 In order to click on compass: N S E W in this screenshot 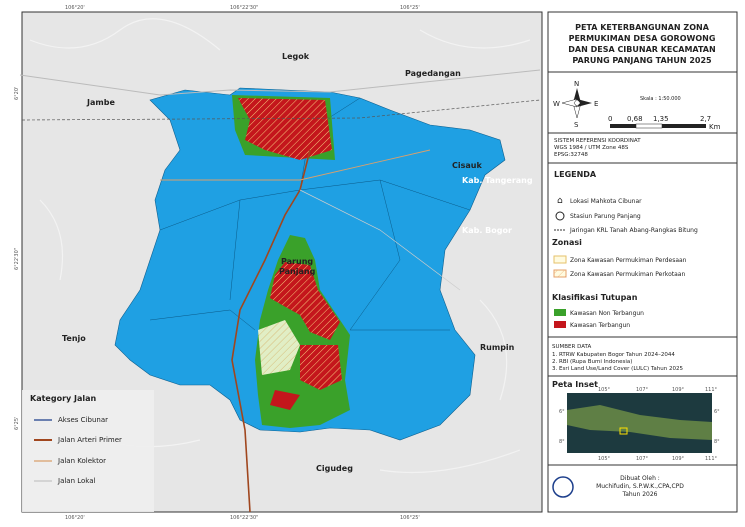, I will do `click(575, 104)`.